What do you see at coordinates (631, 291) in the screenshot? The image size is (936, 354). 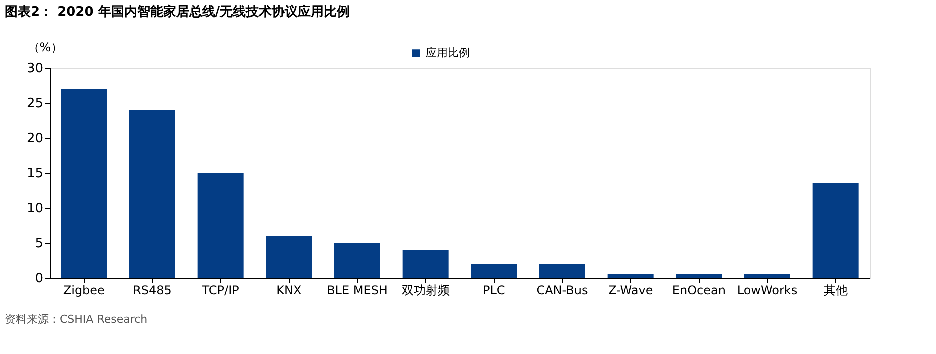 I see `x-tick-label: Z-Wave` at bounding box center [631, 291].